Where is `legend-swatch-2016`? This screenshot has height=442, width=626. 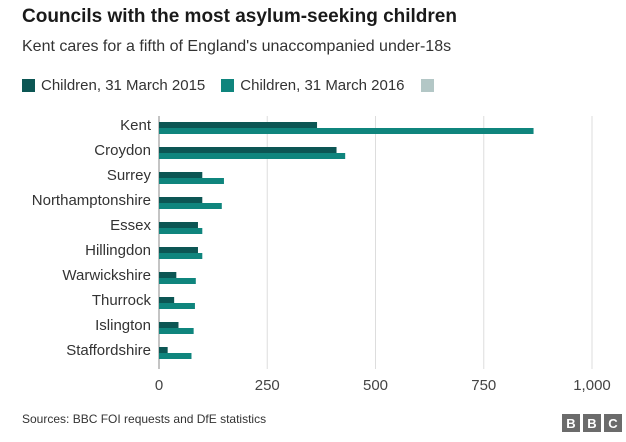 legend-swatch-2016 is located at coordinates (228, 85).